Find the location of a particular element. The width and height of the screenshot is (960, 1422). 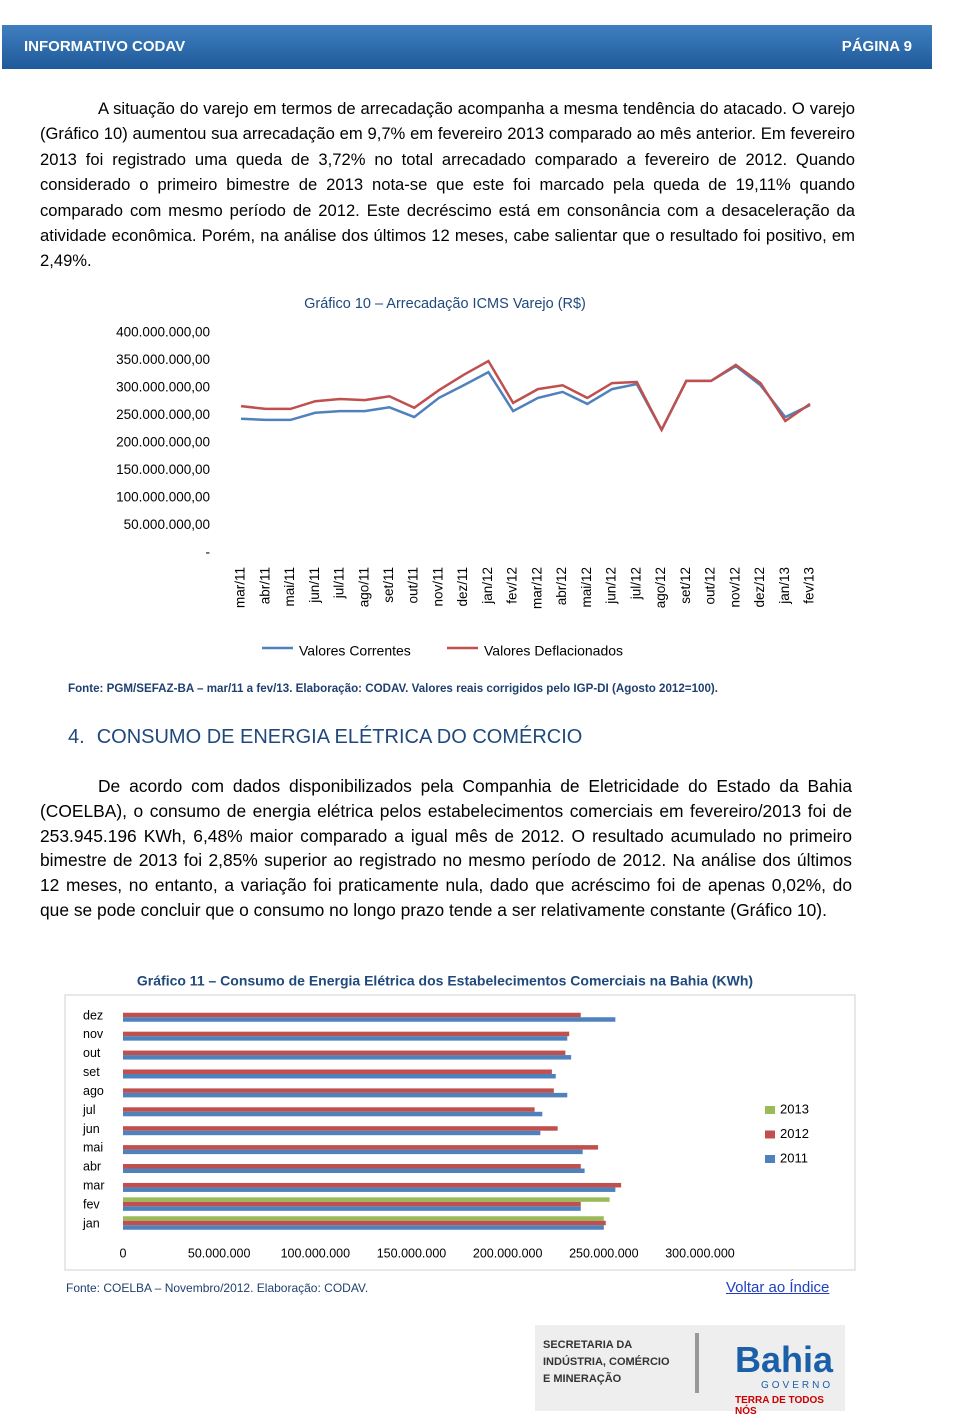

x-tick-label: 200.000.000 is located at coordinates (508, 1253).